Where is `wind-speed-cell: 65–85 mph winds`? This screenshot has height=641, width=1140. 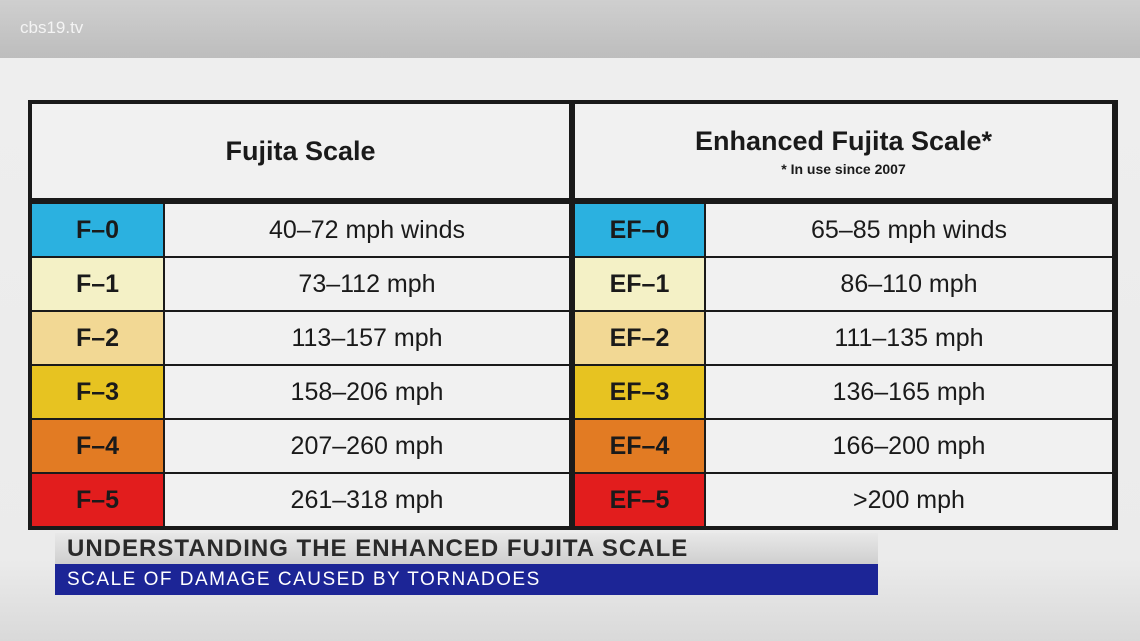
wind-speed-cell: 65–85 mph winds is located at coordinates (909, 230).